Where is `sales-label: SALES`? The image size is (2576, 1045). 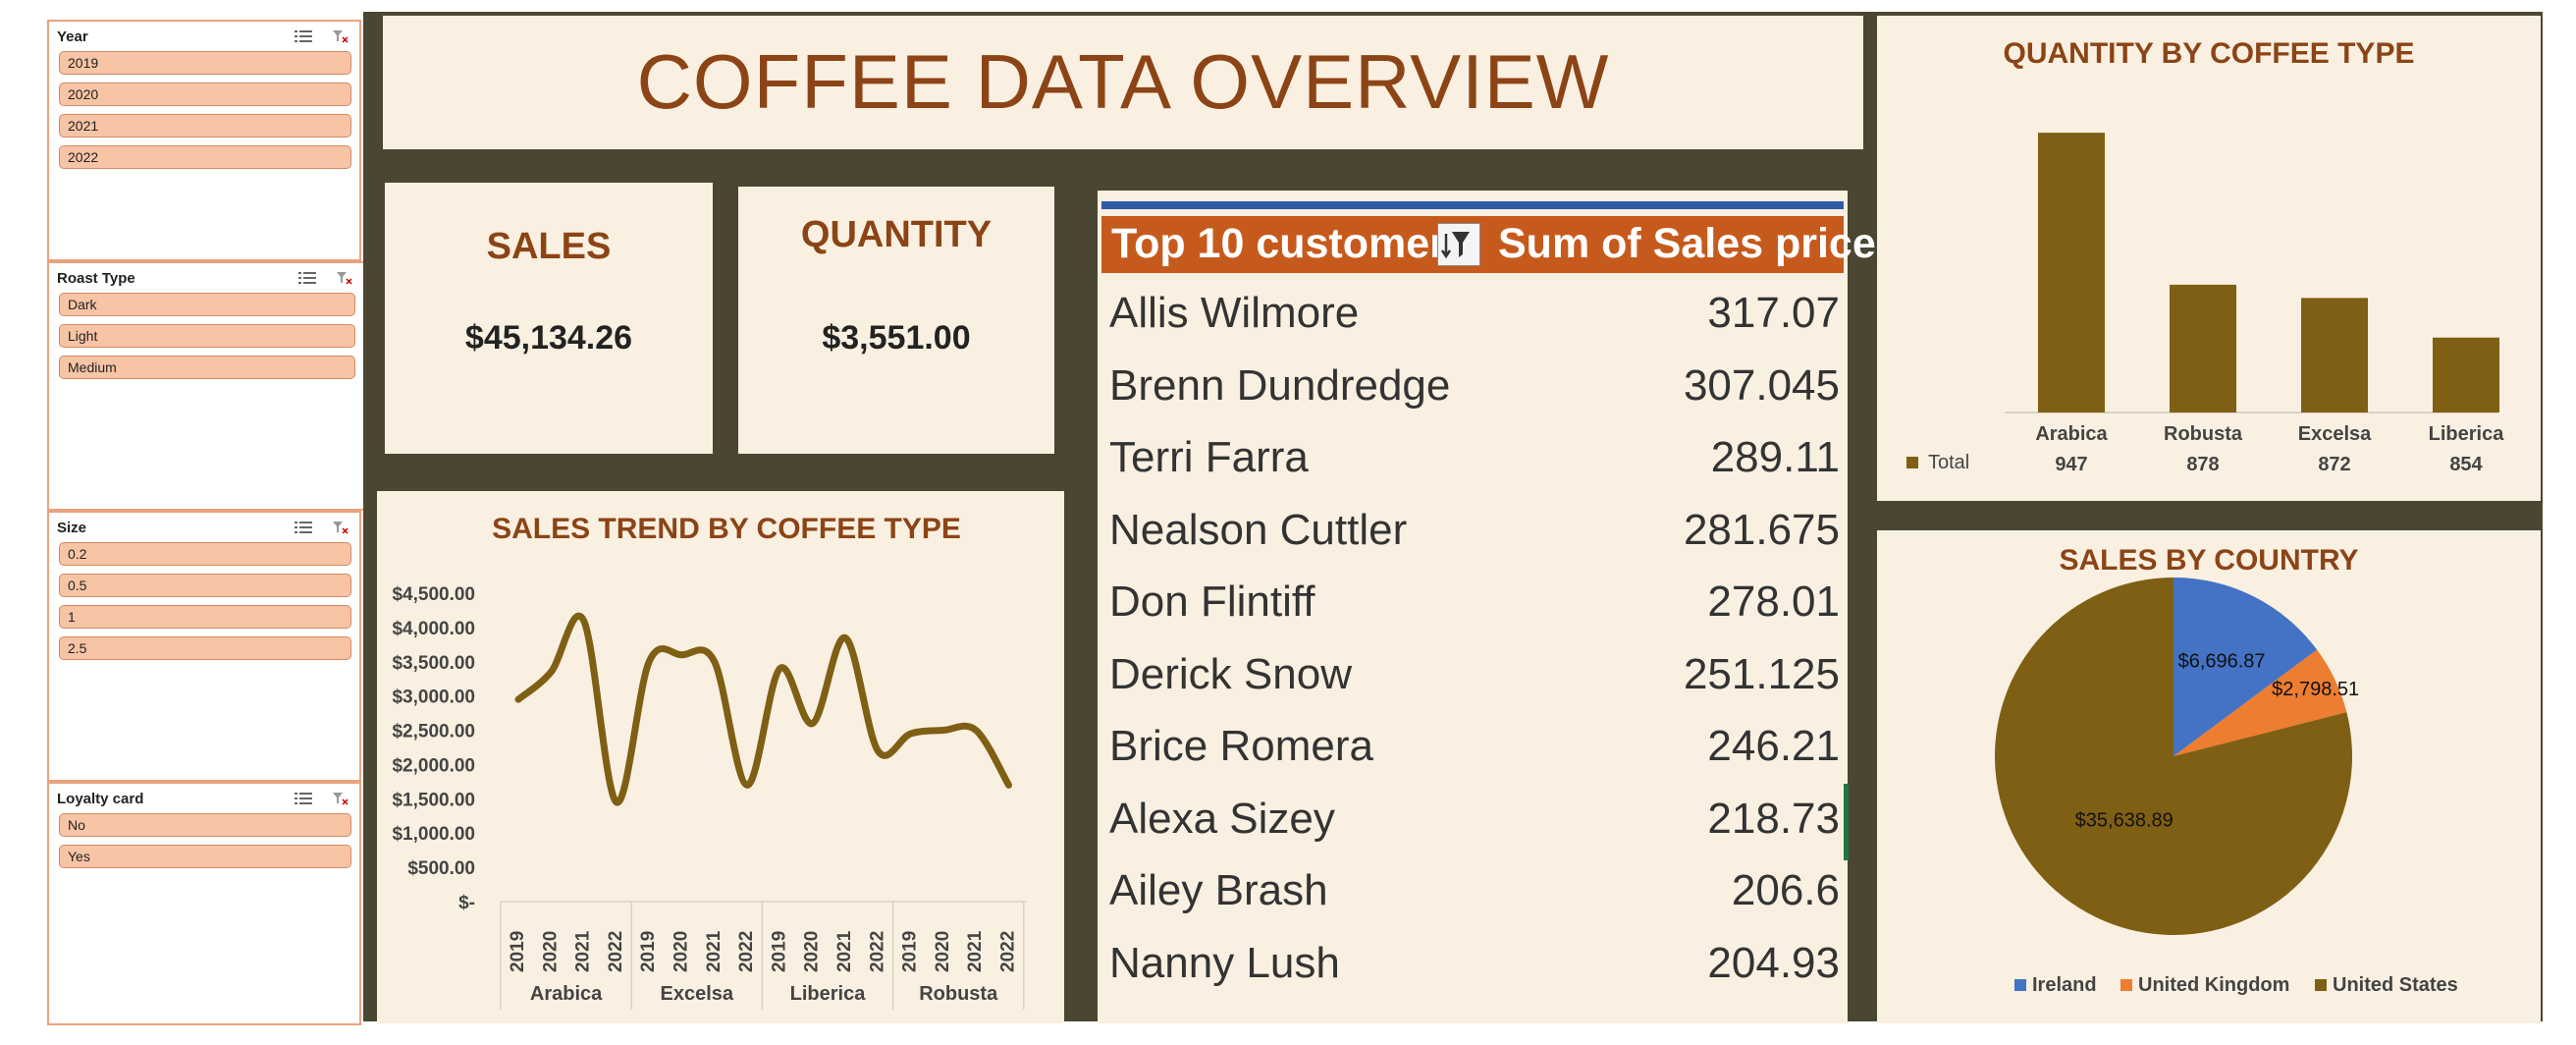
sales-label: SALES is located at coordinates (549, 246).